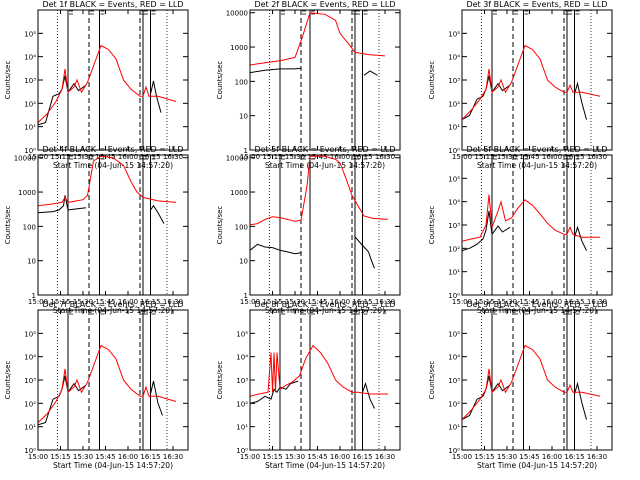  What do you see at coordinates (324, 149) in the screenshot?
I see `panel-title: Det 5f BLACK = Events, RED = LLD` at bounding box center [324, 149].